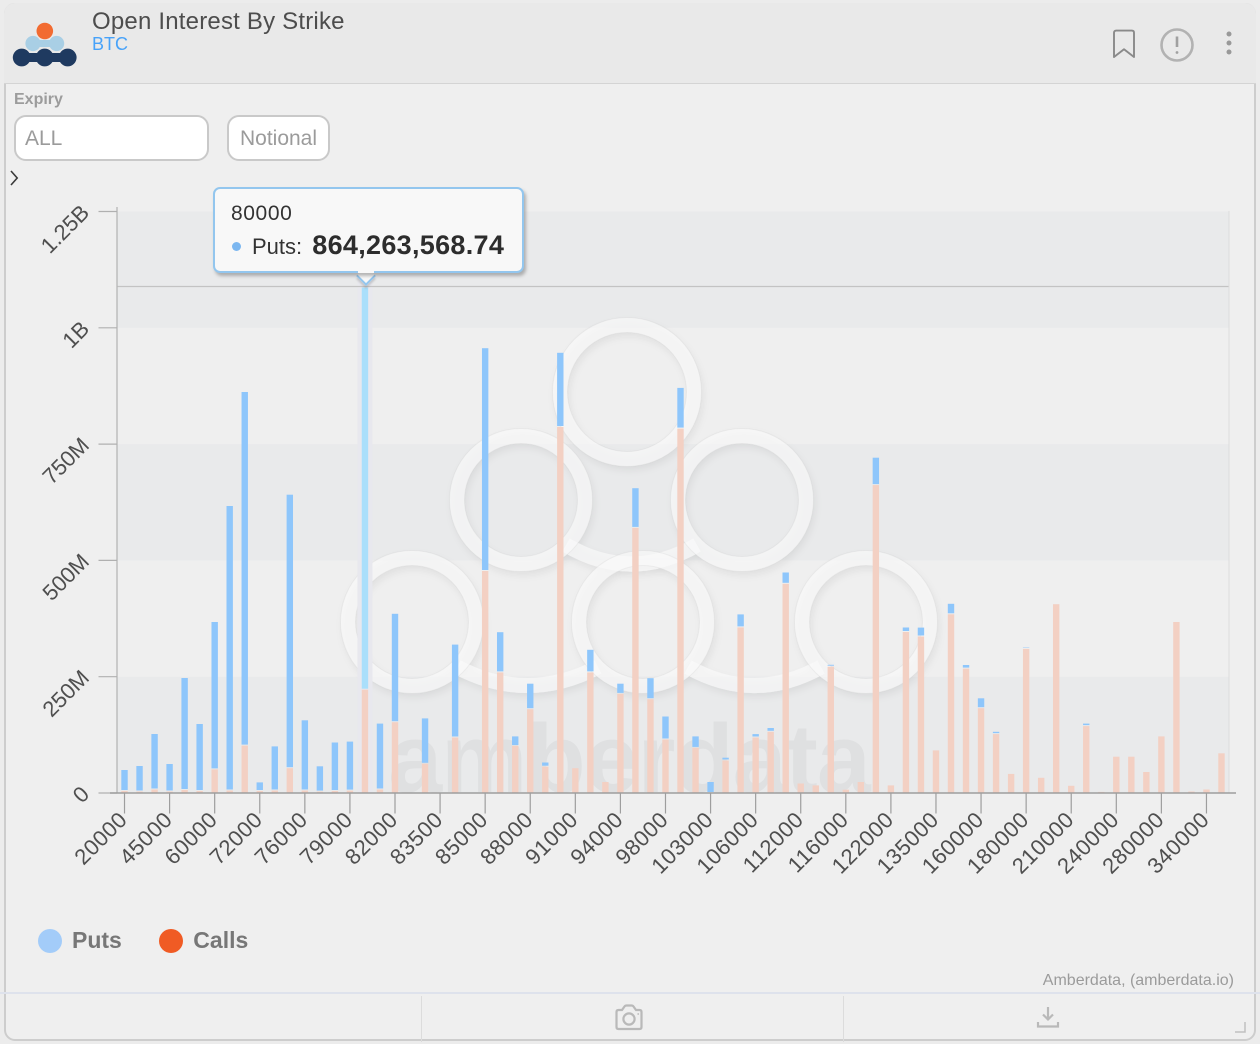  What do you see at coordinates (75, 334) in the screenshot?
I see `svg-text: 1B` at bounding box center [75, 334].